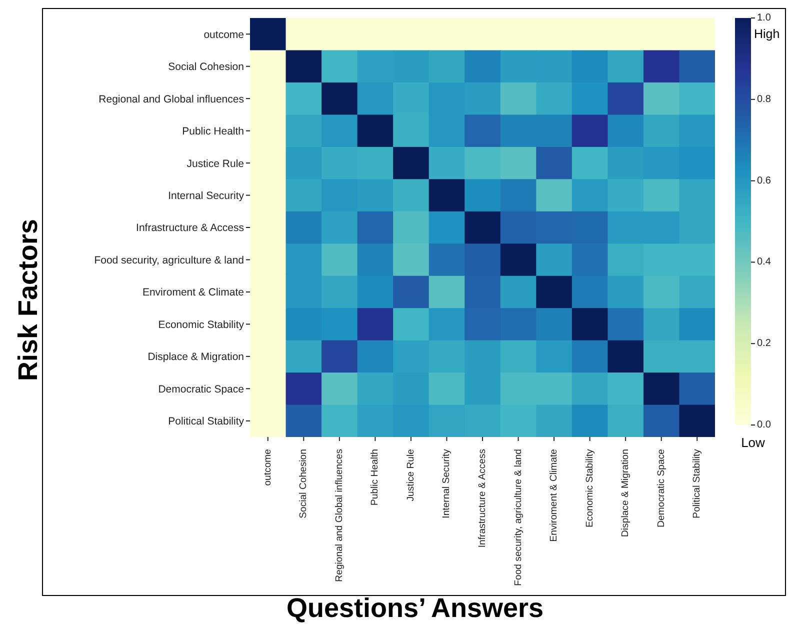 The image size is (793, 629). Describe the element at coordinates (206, 196) in the screenshot. I see `y-tick-label: Internal Security` at that location.